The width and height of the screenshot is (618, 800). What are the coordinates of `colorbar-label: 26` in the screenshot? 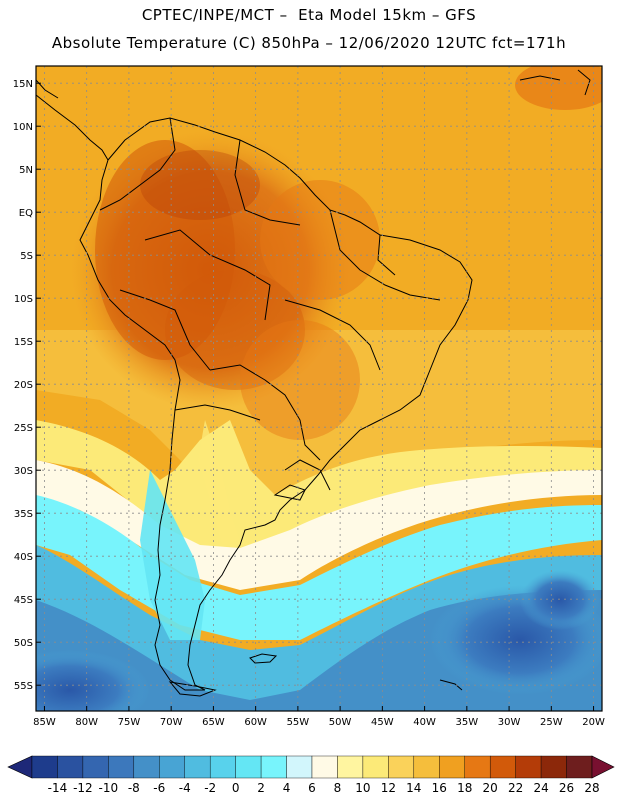 It's located at (566, 788).